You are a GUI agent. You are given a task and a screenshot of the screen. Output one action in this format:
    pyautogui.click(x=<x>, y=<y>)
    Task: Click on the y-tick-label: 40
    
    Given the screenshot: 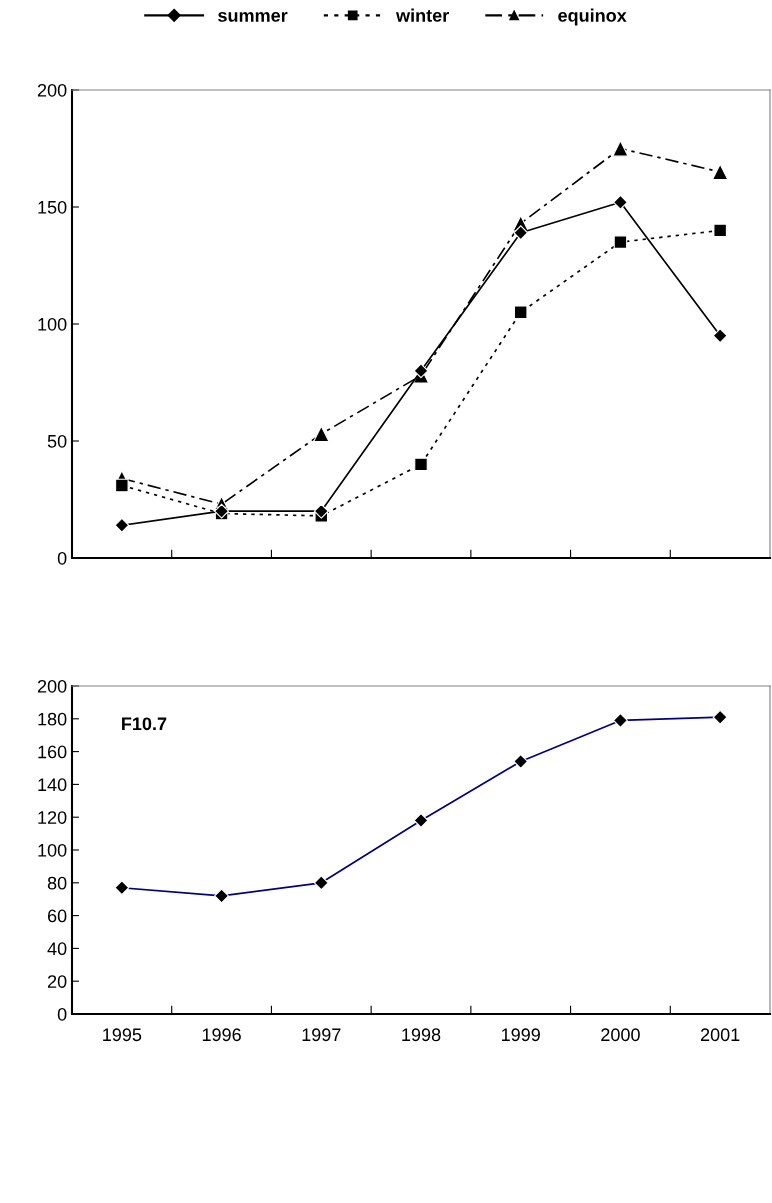 What is the action you would take?
    pyautogui.click(x=57, y=949)
    